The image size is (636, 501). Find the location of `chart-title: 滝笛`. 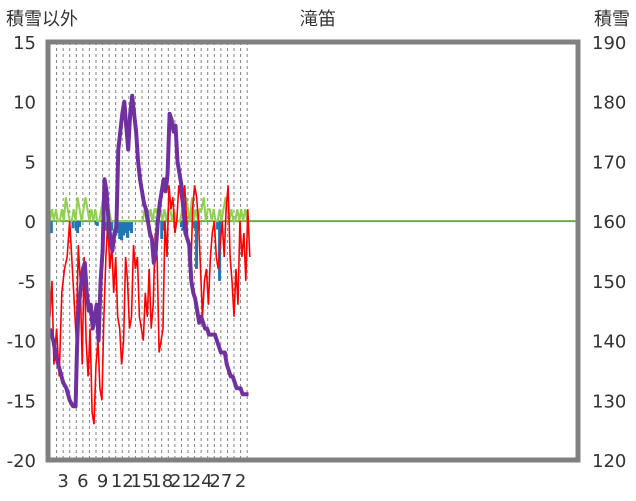

chart-title: 滝笛 is located at coordinates (318, 19).